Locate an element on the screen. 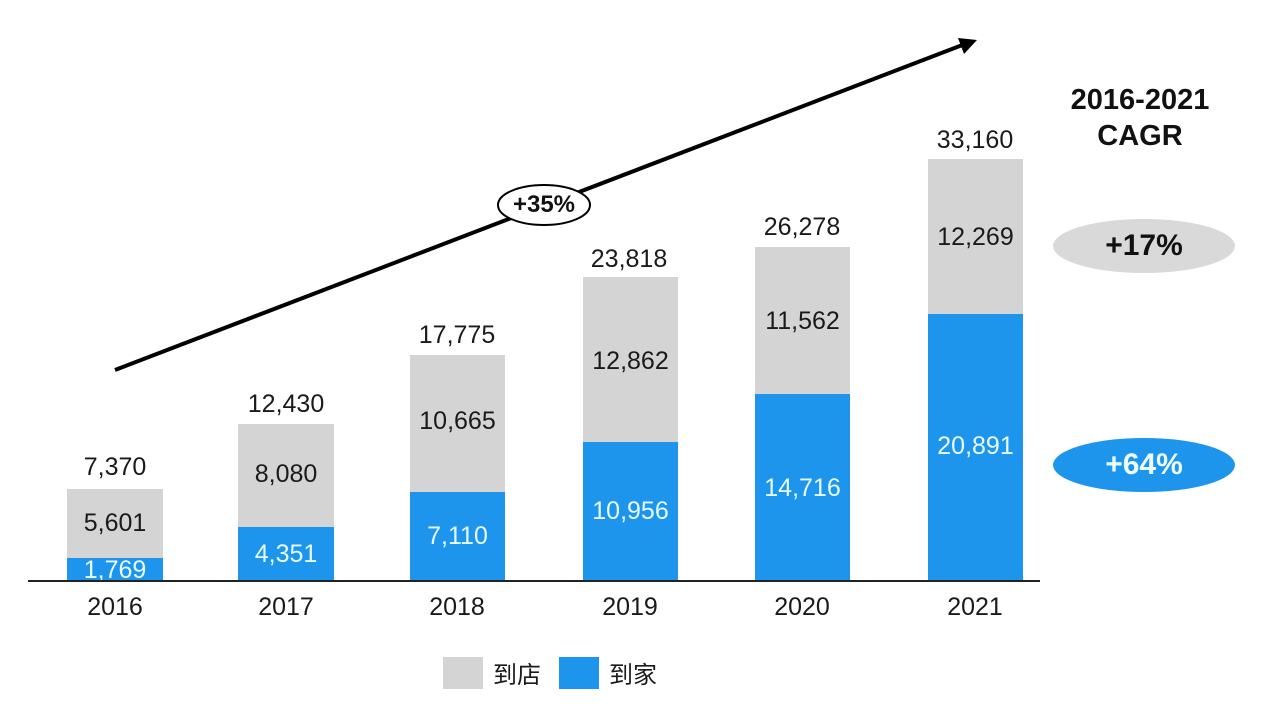  cagr-home-badge: +64% is located at coordinates (1144, 465).